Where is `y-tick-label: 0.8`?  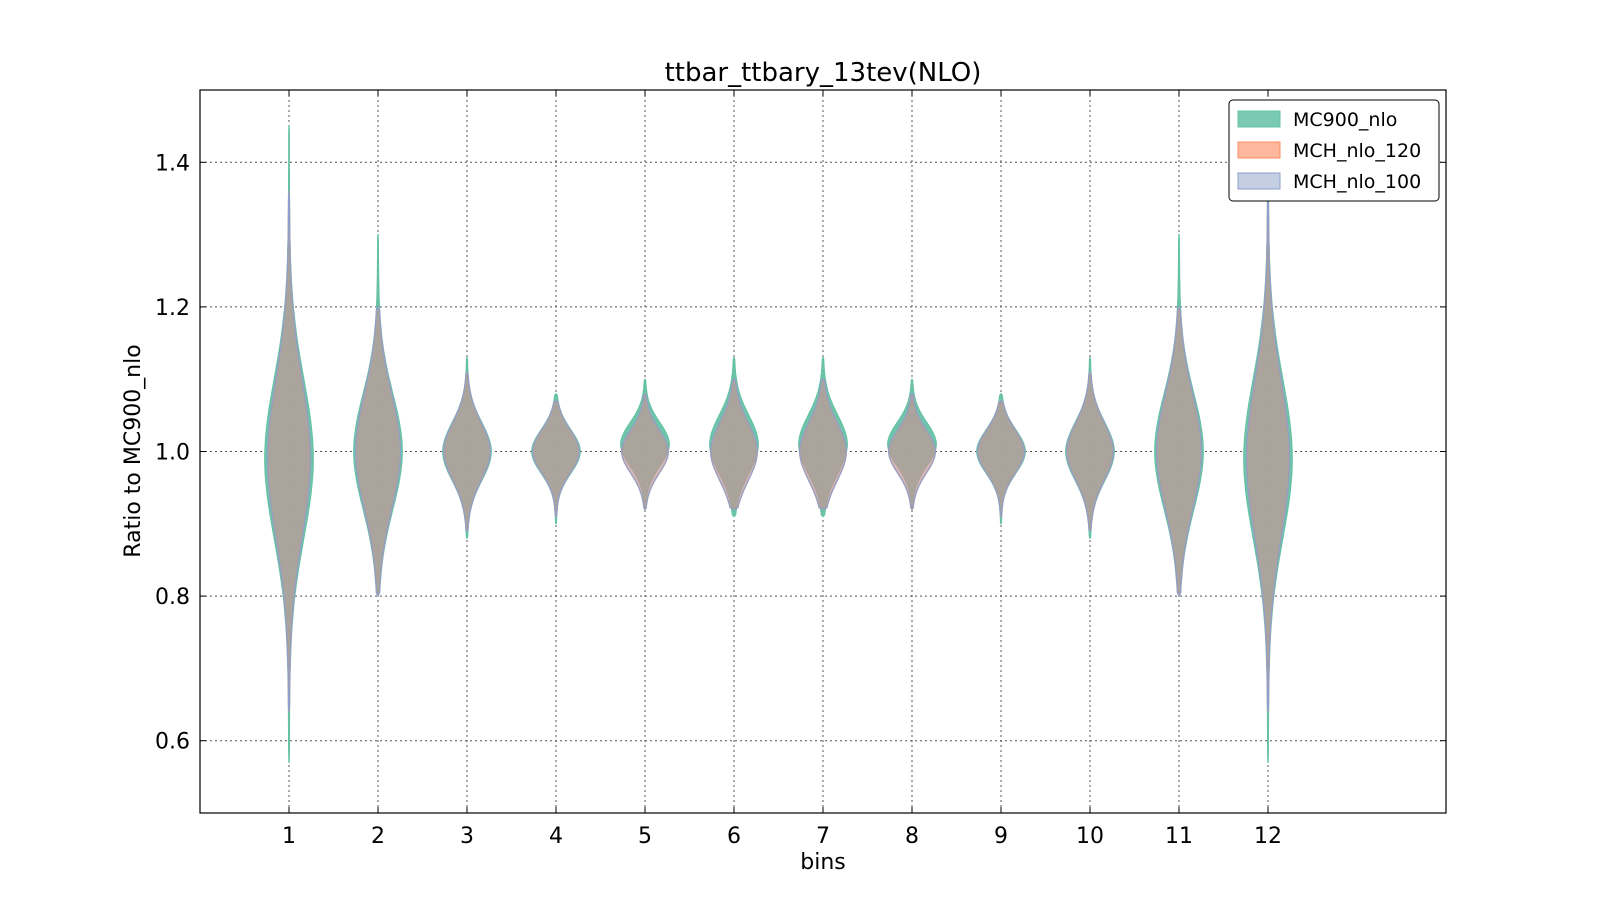
y-tick-label: 0.8 is located at coordinates (172, 597).